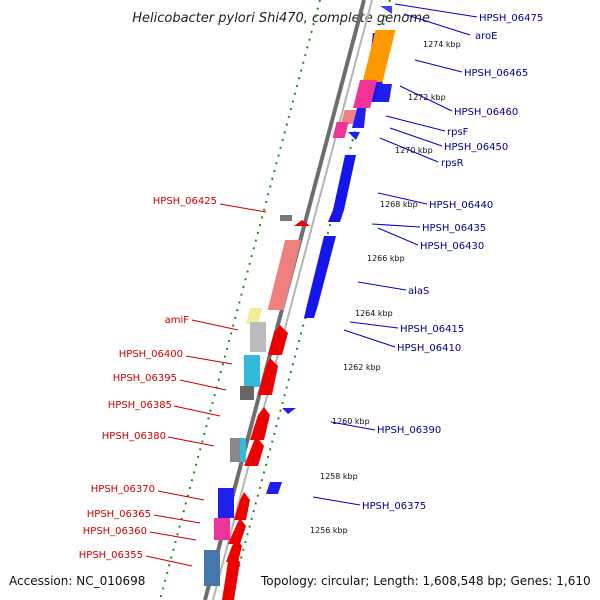  Describe the element at coordinates (458, 132) in the screenshot. I see `gene-label-rpsf: rpsF` at that location.